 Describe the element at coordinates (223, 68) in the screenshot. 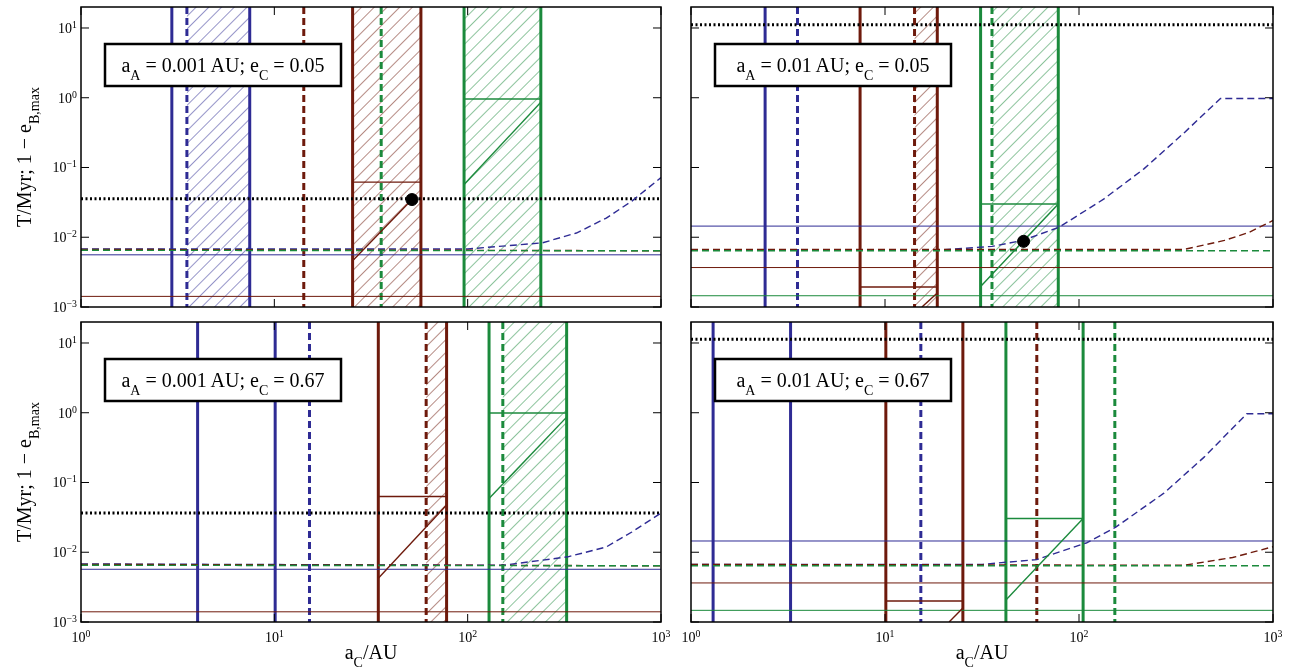

I see `annotation: a$_{A}$ = 0.001 AU; e$_{C}$ = 0.05` at that location.